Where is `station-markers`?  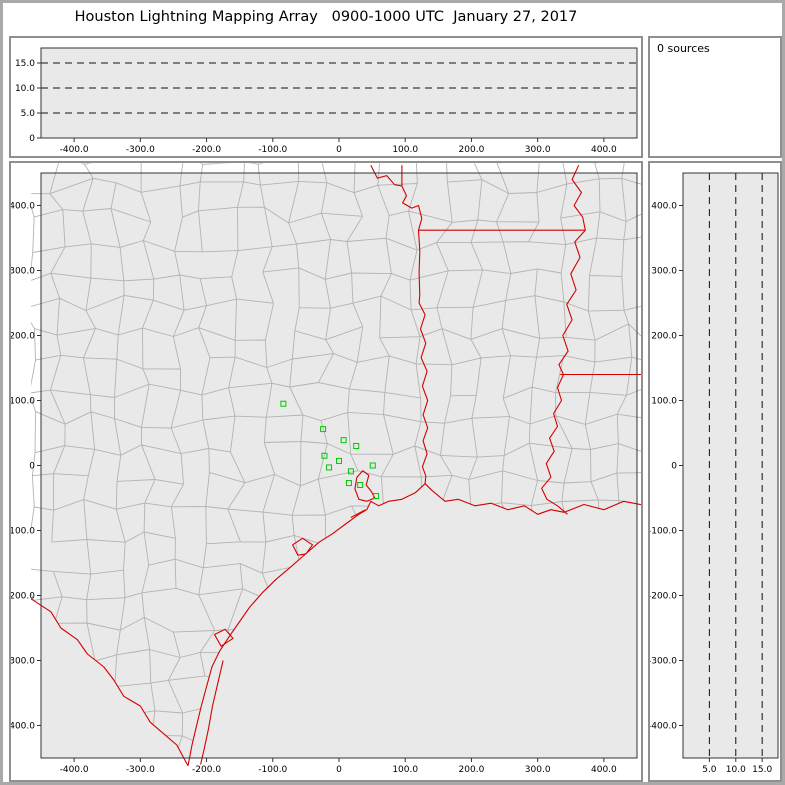
station-markers is located at coordinates (330, 450).